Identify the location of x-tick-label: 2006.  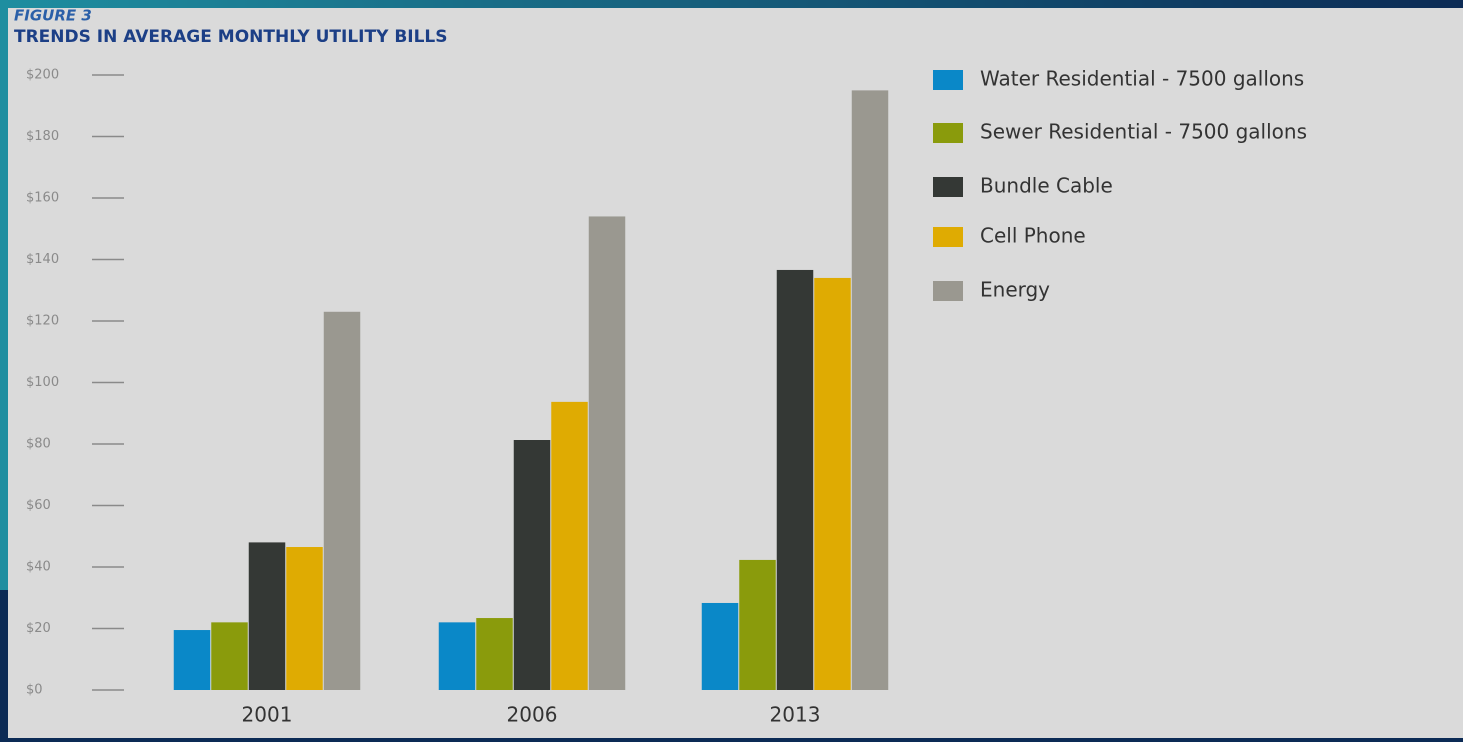
(532, 715).